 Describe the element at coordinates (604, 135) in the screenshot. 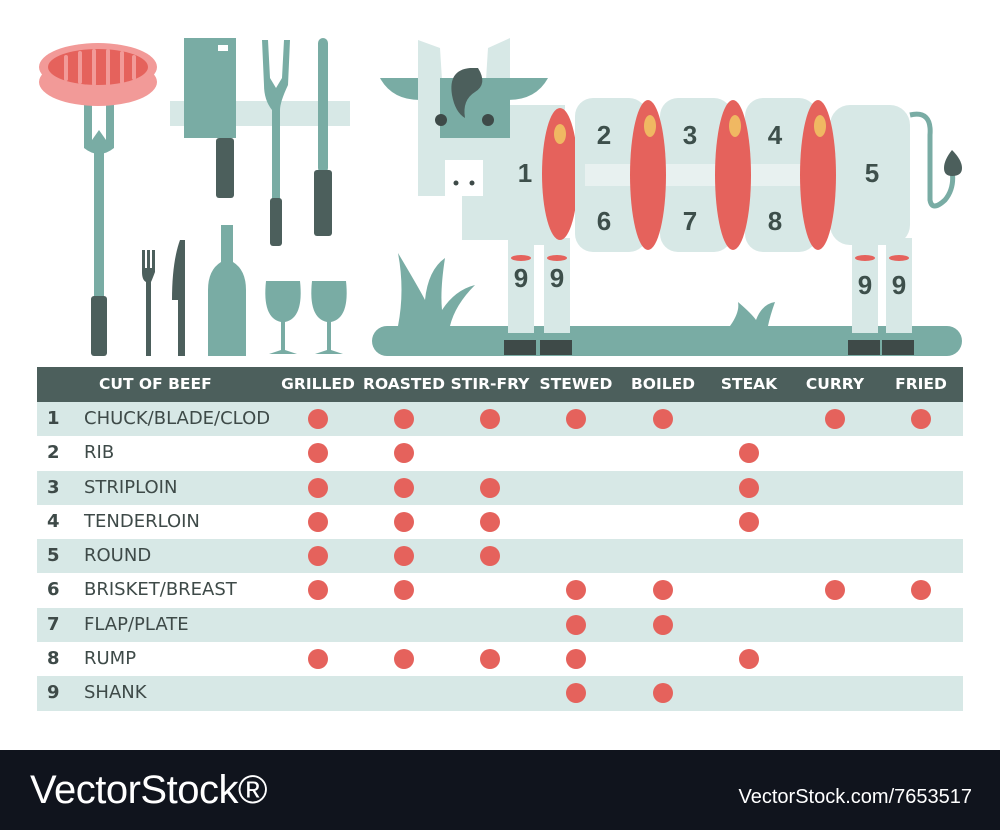

I see `cow-cut-label: 2` at that location.